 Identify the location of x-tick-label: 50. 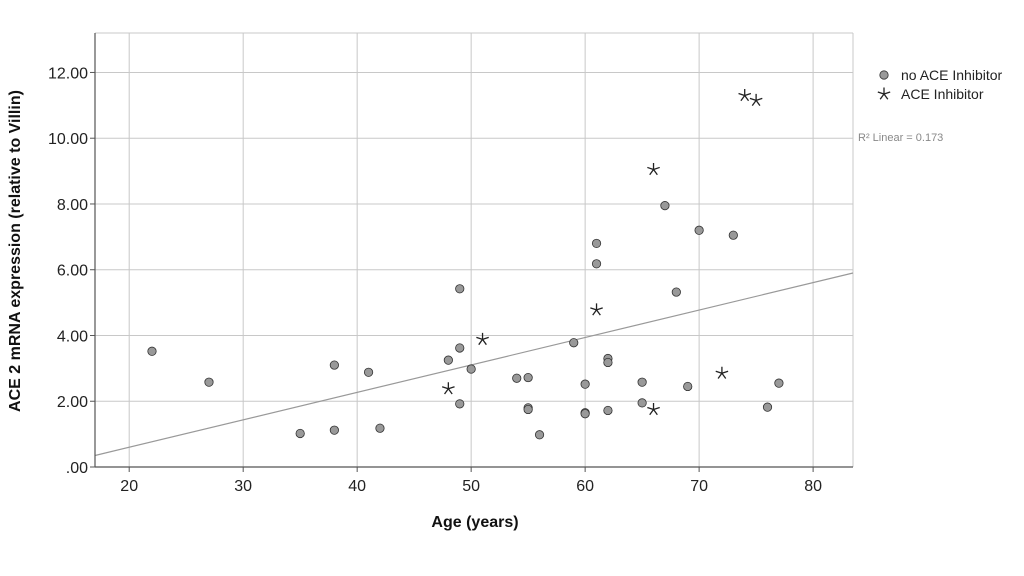
(471, 486).